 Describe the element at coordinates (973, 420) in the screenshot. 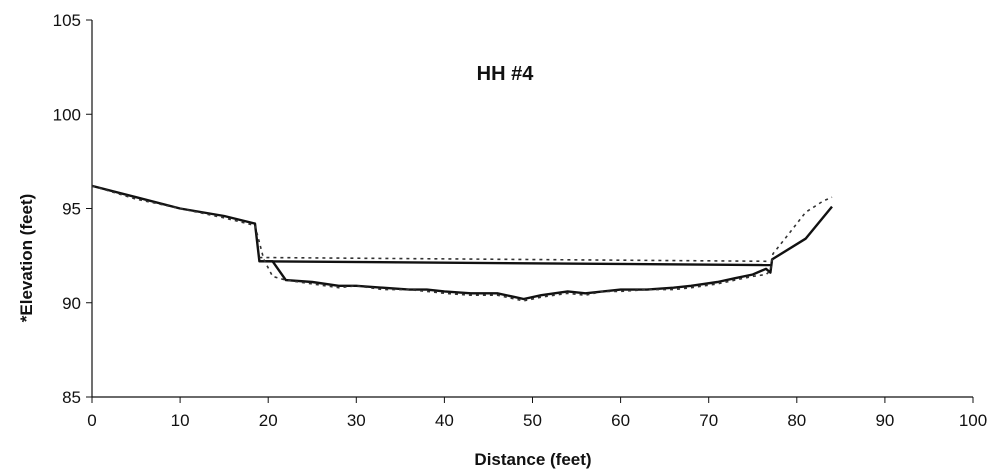

I see `x-tick-label: 100` at that location.